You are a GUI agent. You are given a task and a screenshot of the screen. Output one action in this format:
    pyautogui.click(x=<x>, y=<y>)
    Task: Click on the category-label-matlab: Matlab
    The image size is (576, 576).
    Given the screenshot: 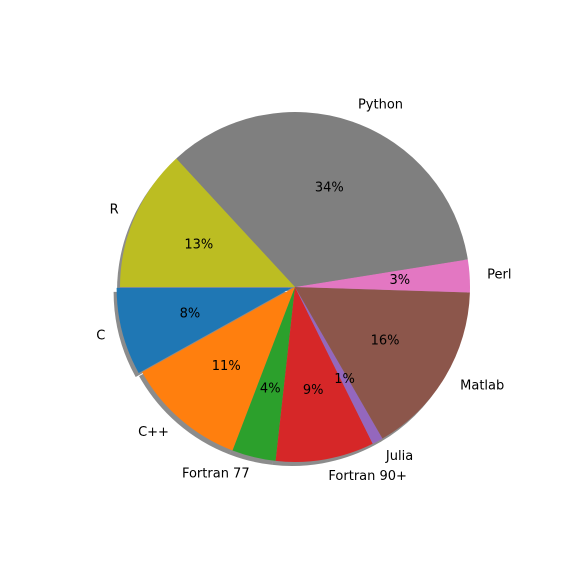 What is the action you would take?
    pyautogui.click(x=482, y=385)
    